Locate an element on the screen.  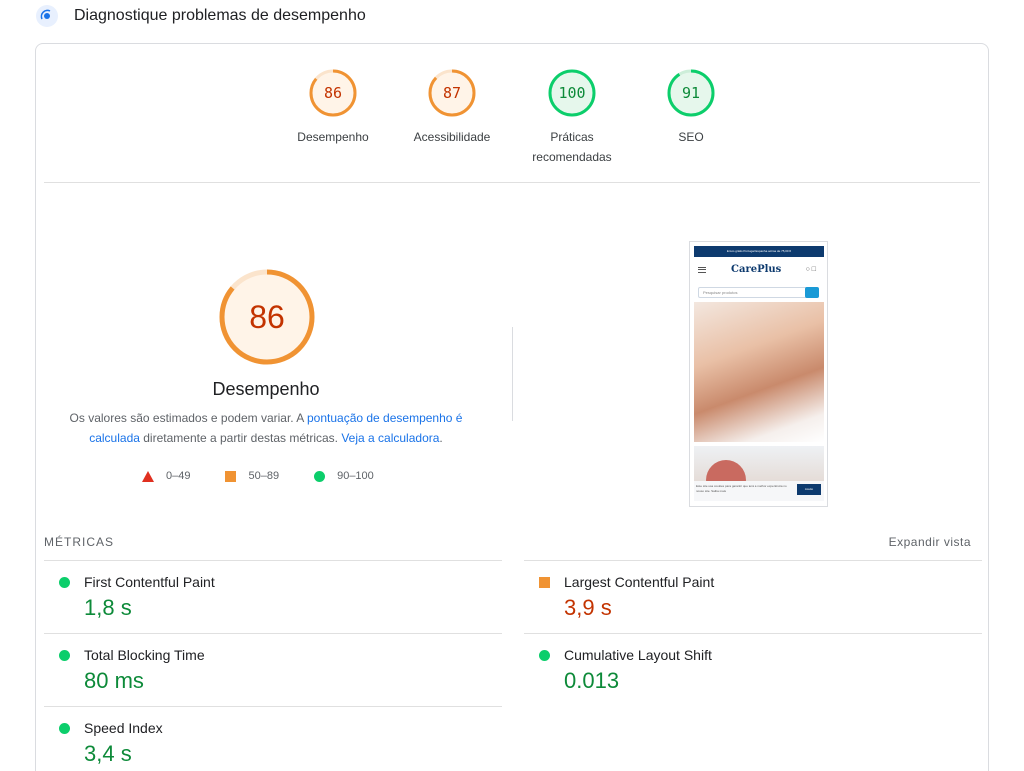
metric-name: Cumulative Layout Shift is located at coordinates (638, 655).